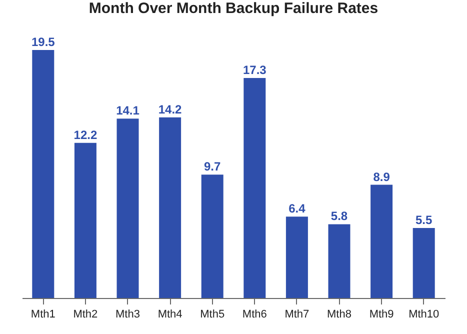 Image resolution: width=467 pixels, height=334 pixels. What do you see at coordinates (297, 314) in the screenshot?
I see `x-tick-label: Mth7` at bounding box center [297, 314].